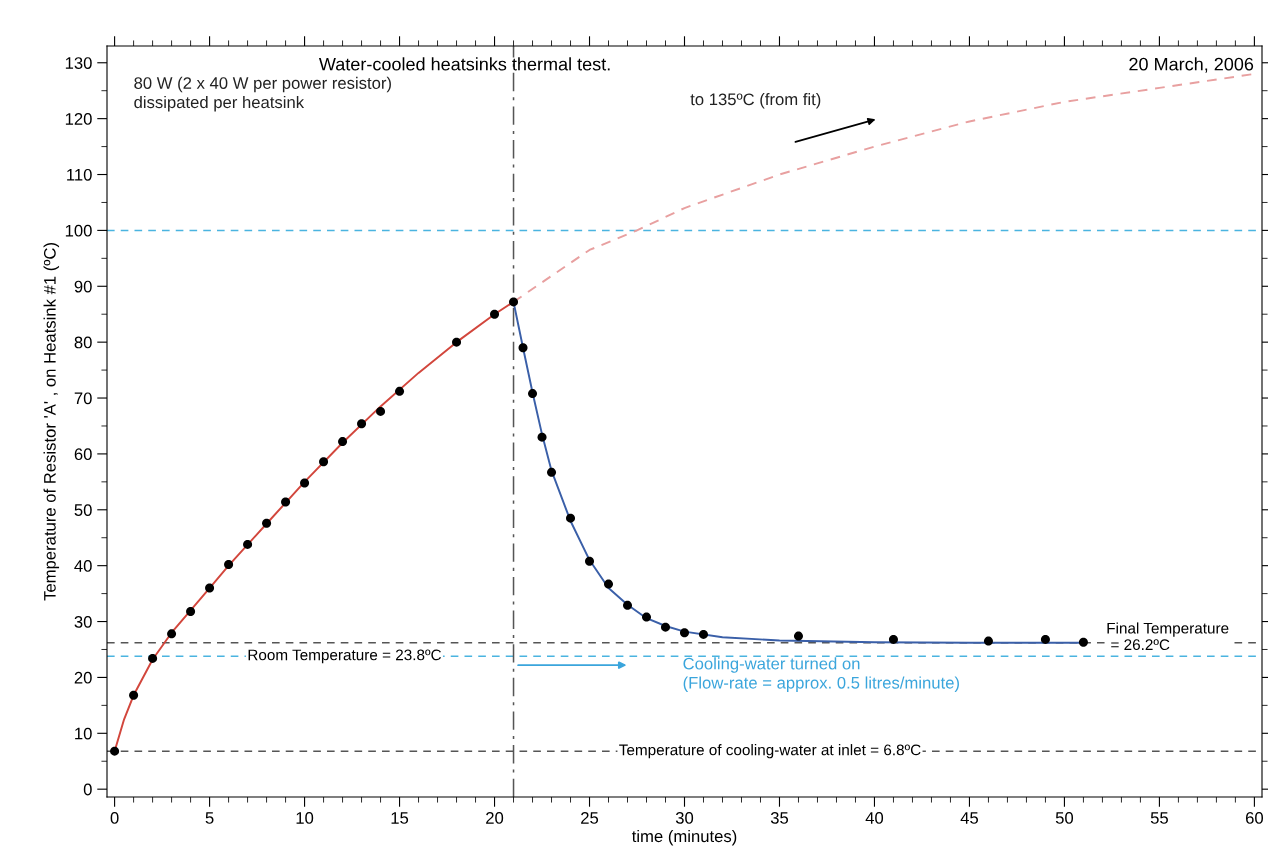 The image size is (1268, 868). I want to click on x-tick-label: 40, so click(874, 818).